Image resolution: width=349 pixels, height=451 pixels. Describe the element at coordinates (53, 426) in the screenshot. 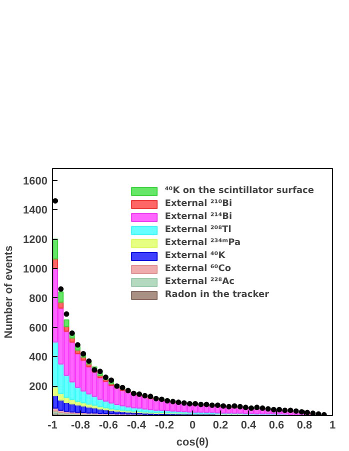

I see `x-tick-label: -1` at that location.